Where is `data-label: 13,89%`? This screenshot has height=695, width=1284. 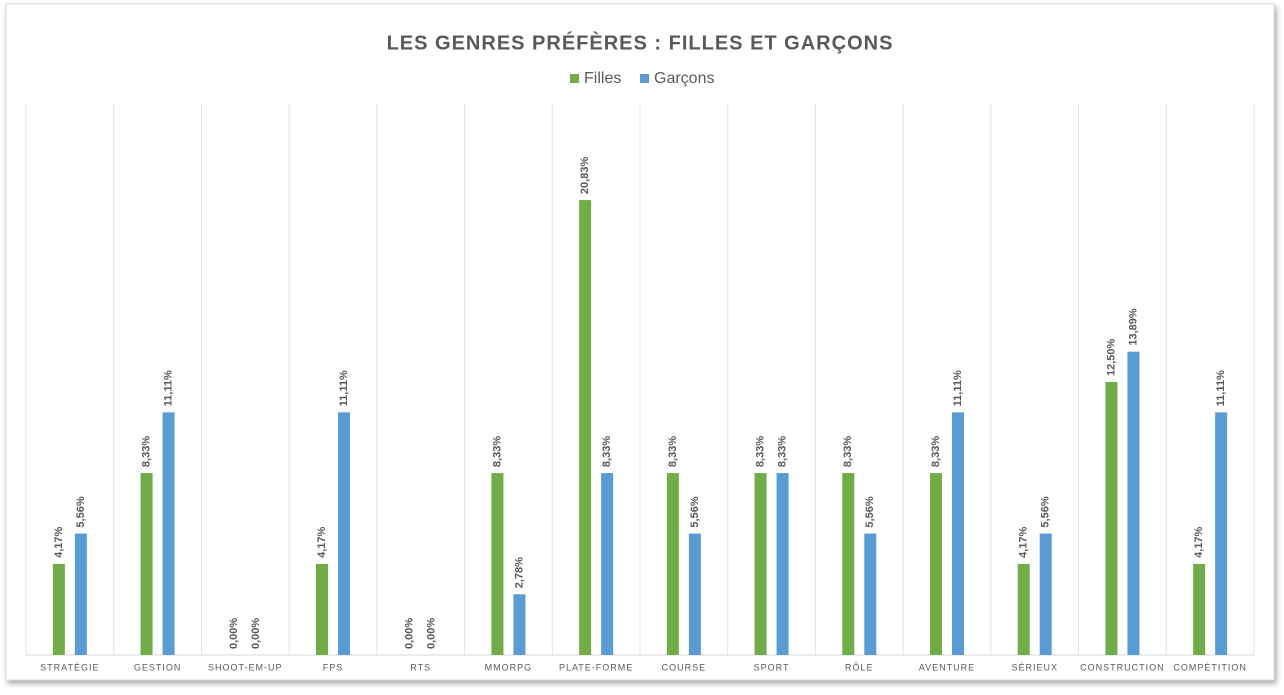 data-label: 13,89% is located at coordinates (1133, 327).